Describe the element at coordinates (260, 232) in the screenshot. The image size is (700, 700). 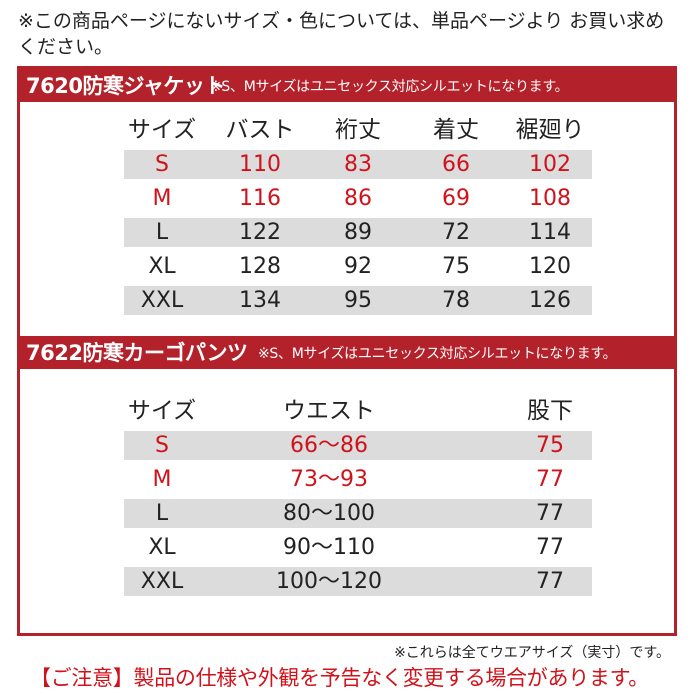
I see `value-cell: 122` at that location.